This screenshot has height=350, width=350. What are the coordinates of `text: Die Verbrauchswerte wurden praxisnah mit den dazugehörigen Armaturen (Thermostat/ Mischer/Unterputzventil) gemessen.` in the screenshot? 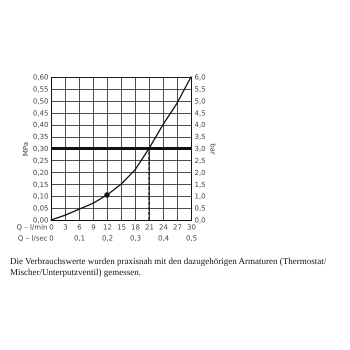 It's located at (169, 267).